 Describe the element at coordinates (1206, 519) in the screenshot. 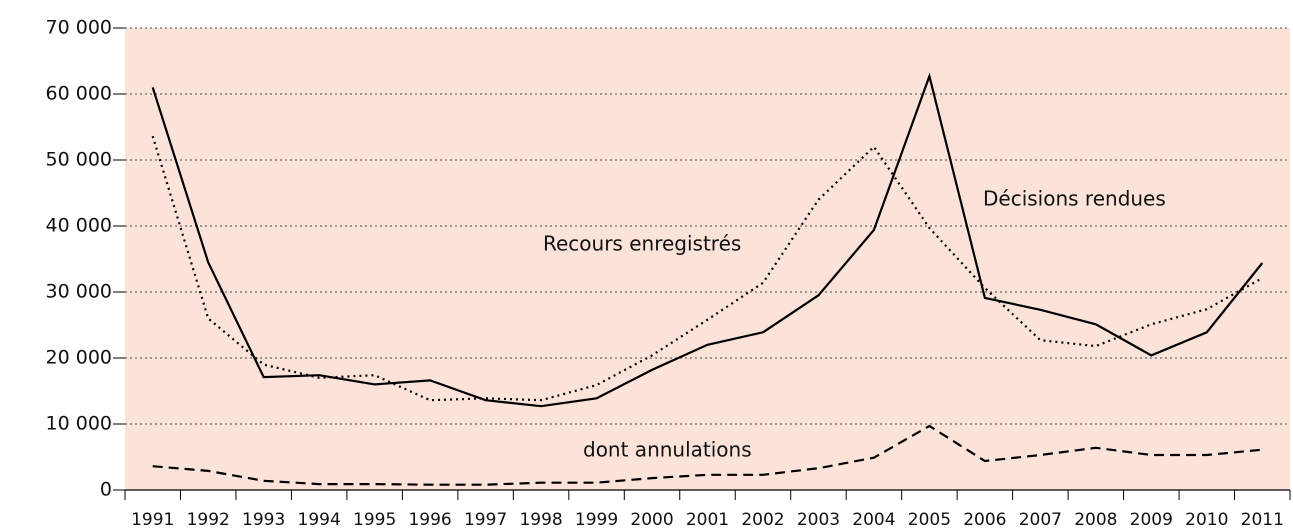

I see `x-tick-label: 2010` at that location.